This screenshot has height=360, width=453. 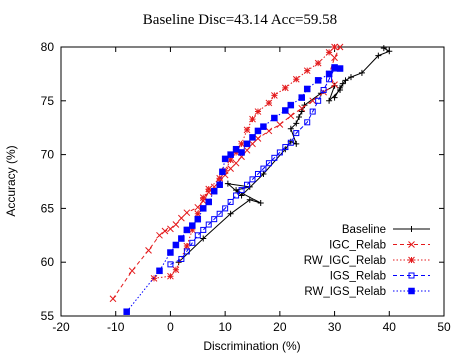 I want to click on chart-title: Baseline Disc=43.14 Acc=59.58, so click(x=240, y=20).